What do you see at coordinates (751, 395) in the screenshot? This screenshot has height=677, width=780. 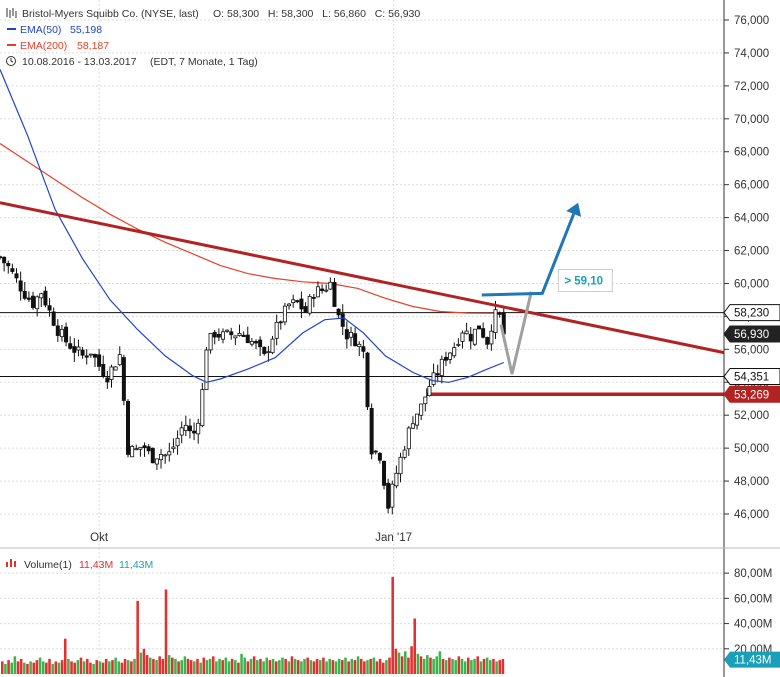 I see `price-tag-label: 53,269` at bounding box center [751, 395].